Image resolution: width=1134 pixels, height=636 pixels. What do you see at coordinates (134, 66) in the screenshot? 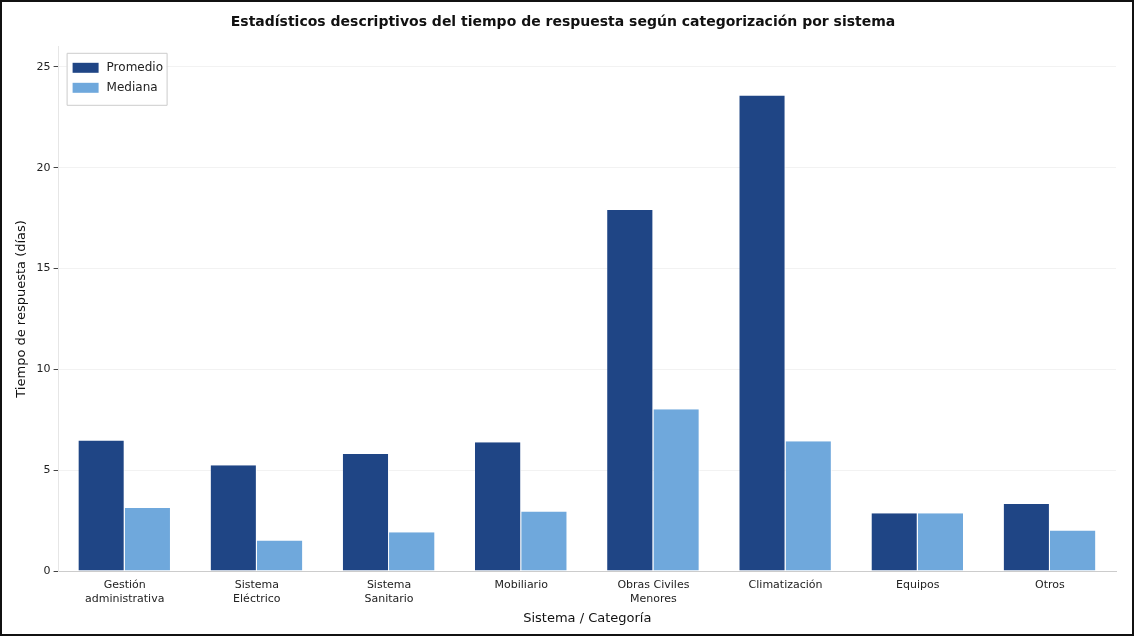
I see `legend-label: Promedio` at bounding box center [134, 66].